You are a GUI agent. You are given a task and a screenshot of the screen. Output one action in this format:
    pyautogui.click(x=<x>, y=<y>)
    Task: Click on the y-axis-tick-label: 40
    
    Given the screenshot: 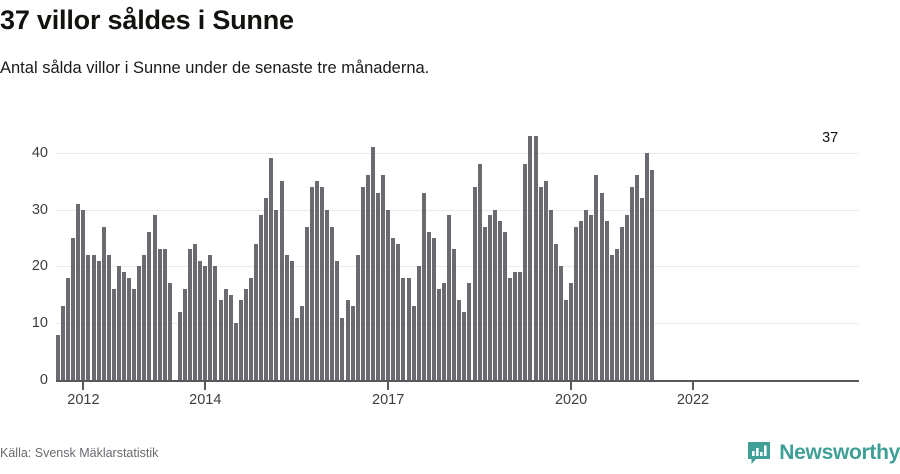 What is the action you would take?
    pyautogui.click(x=39, y=152)
    